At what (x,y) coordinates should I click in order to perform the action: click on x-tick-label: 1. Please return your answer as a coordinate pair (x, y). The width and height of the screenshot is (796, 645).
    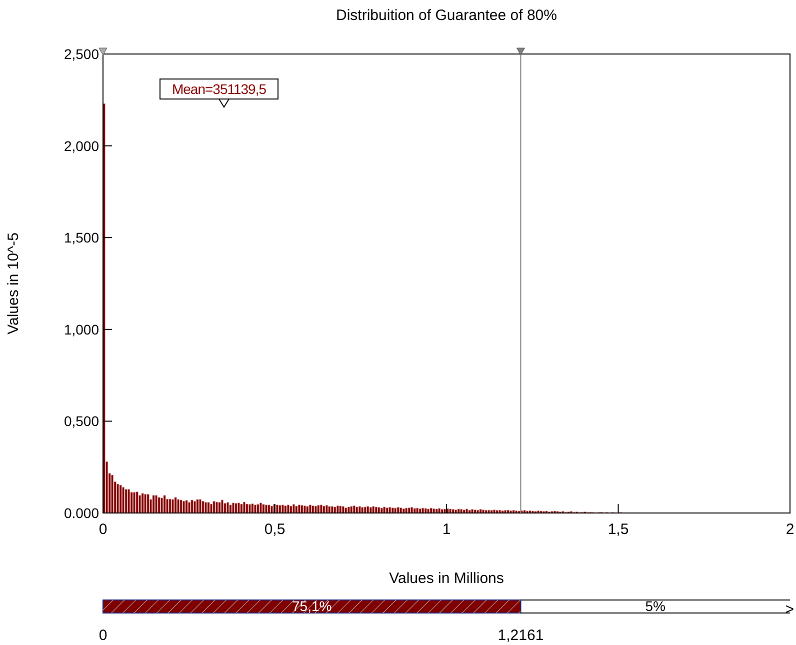
    Looking at the image, I should click on (446, 529).